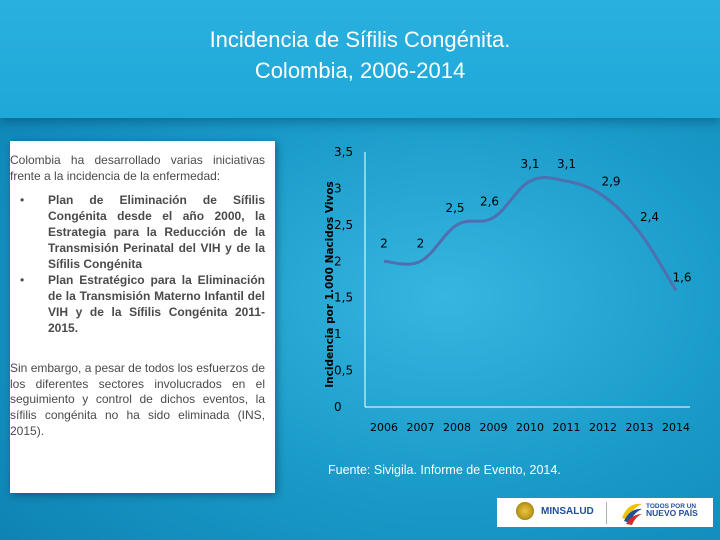 This screenshot has width=720, height=540. I want to click on y-tick-label: 3,5, so click(343, 152).